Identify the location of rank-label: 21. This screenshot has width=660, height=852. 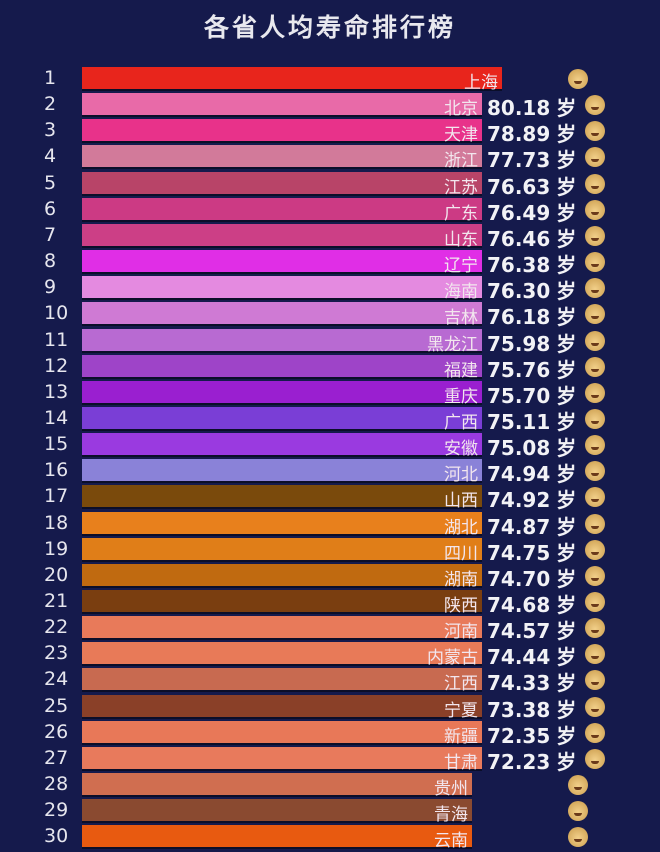
(56, 601).